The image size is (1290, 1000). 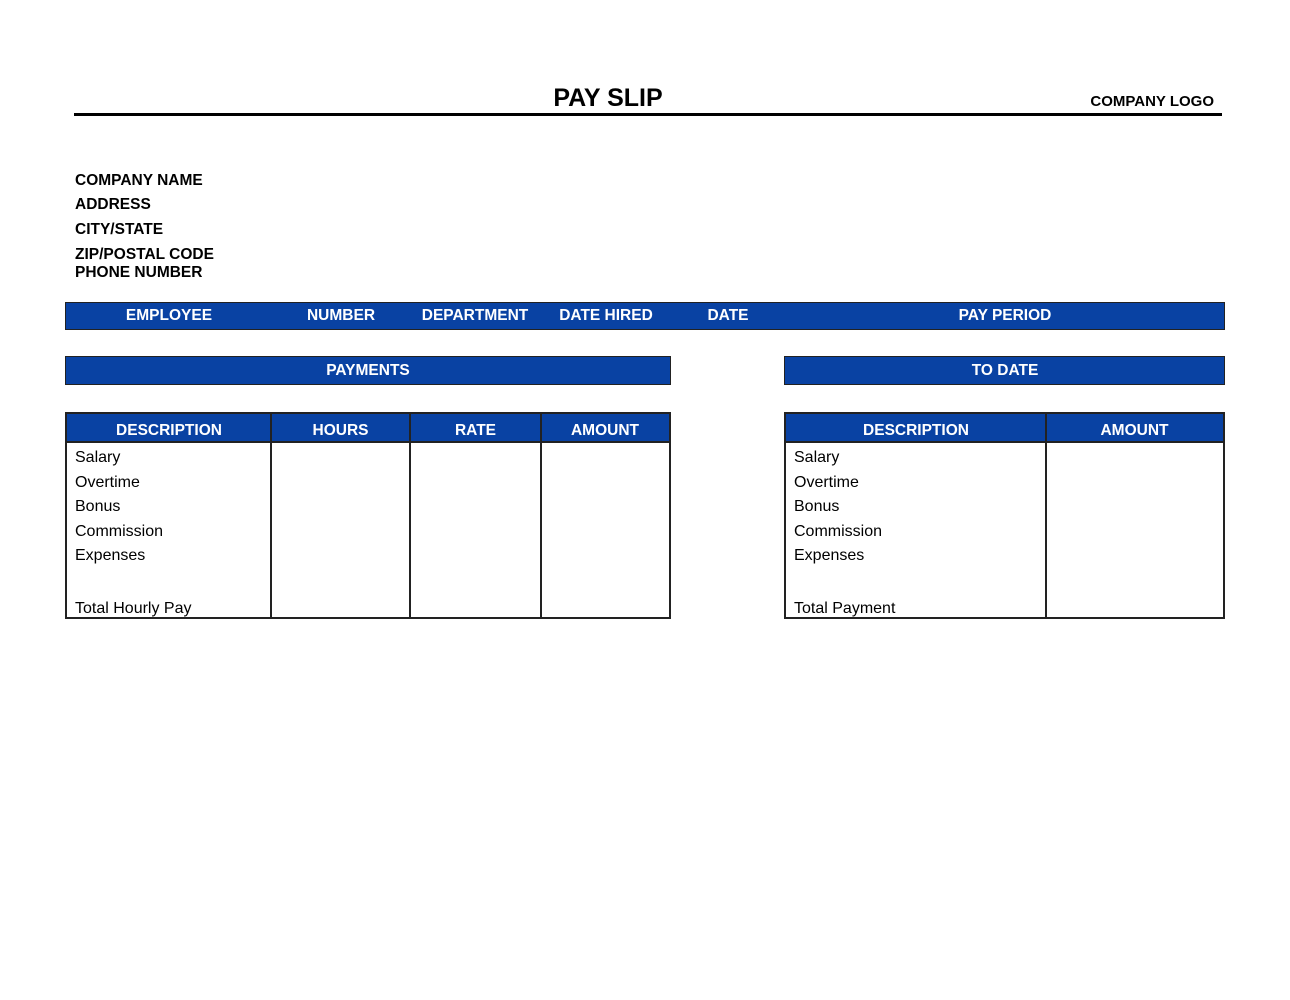 I want to click on company-address: ADDRESS, so click(x=113, y=204).